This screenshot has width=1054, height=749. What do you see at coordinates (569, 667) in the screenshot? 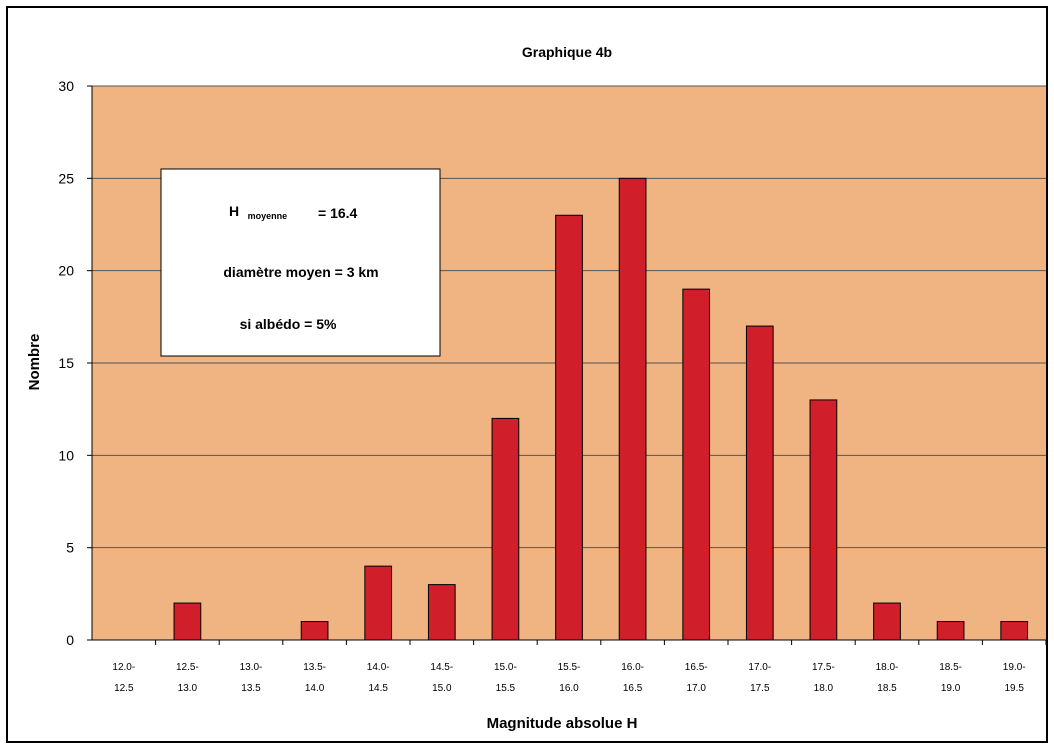
I see `x-tick-label: 15.5-` at bounding box center [569, 667].